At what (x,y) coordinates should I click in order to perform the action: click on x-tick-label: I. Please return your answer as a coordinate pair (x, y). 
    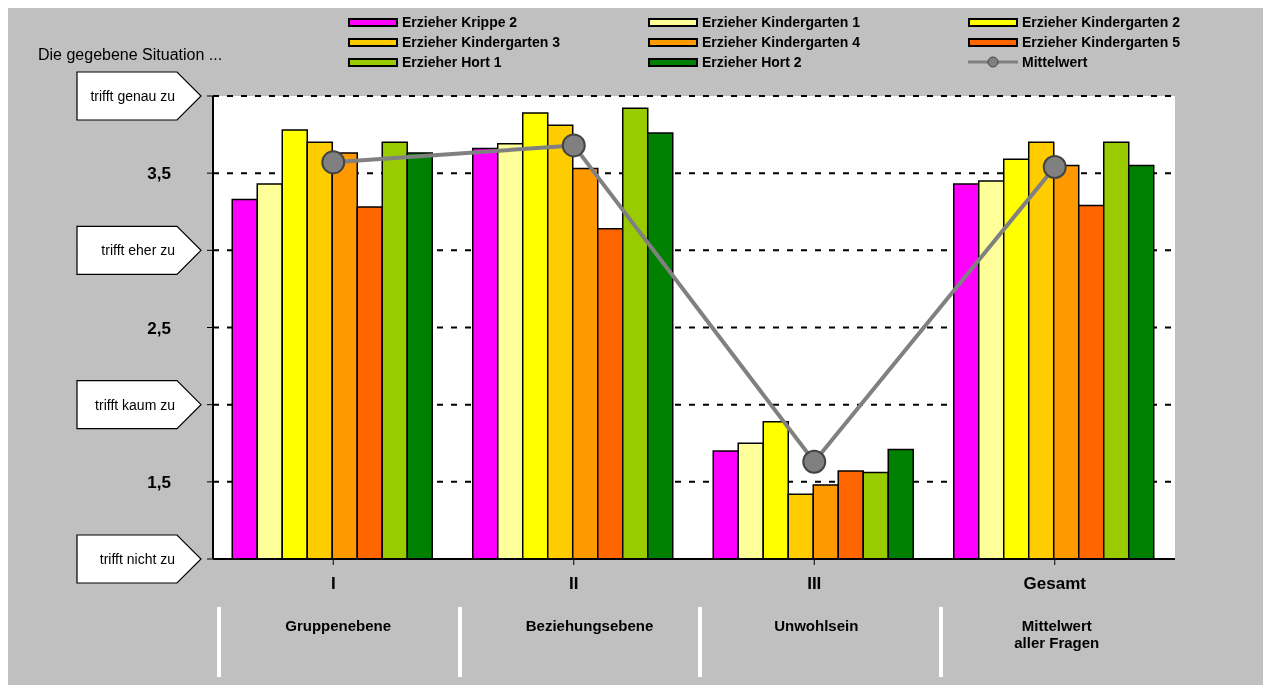
    Looking at the image, I should click on (333, 583).